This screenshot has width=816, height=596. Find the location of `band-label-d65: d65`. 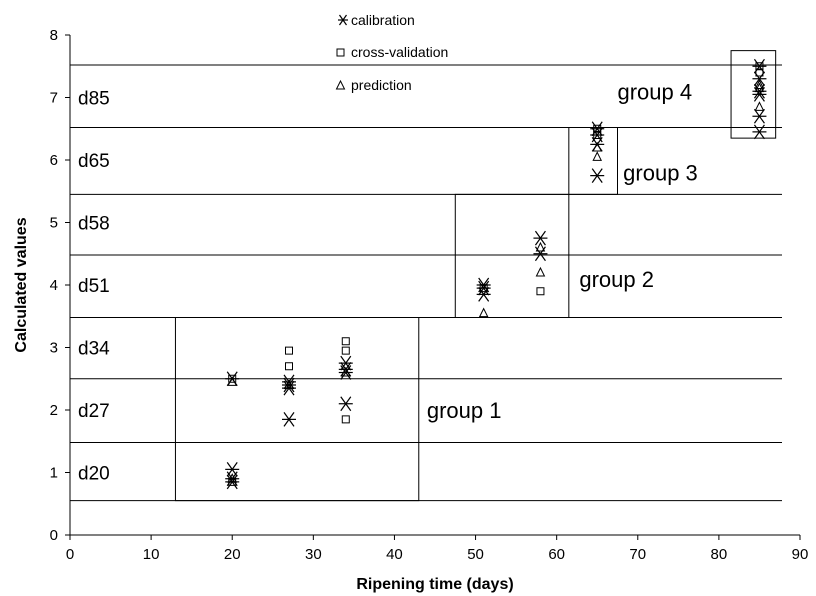

band-label-d65: d65 is located at coordinates (94, 161).